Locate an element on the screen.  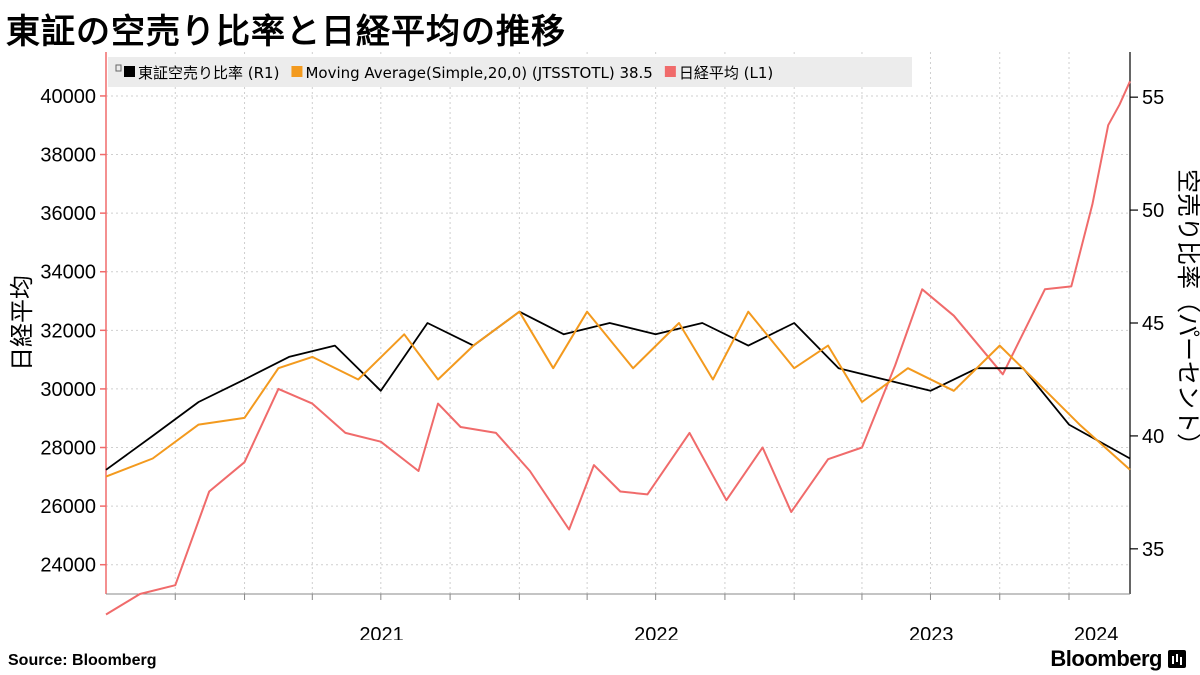
legend-pin-icon is located at coordinates (118, 68).